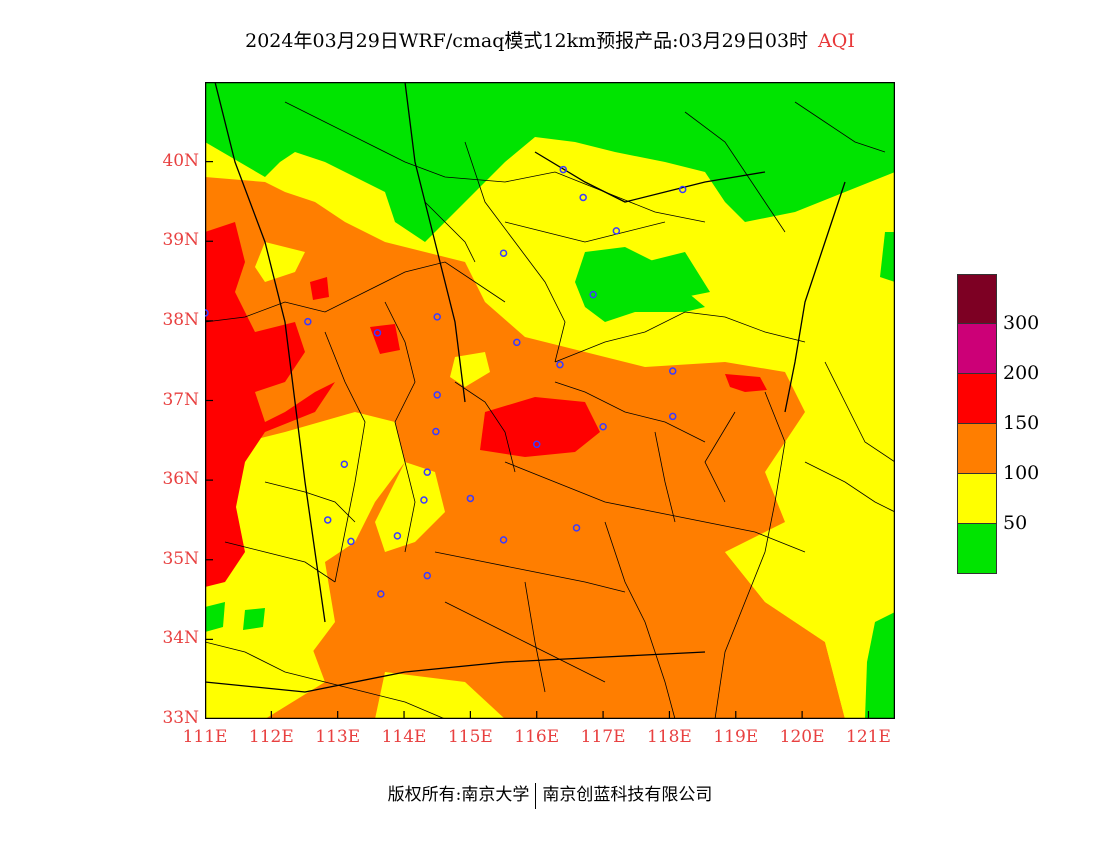 This screenshot has width=1100, height=850. I want to click on lon-label: 120E, so click(802, 737).